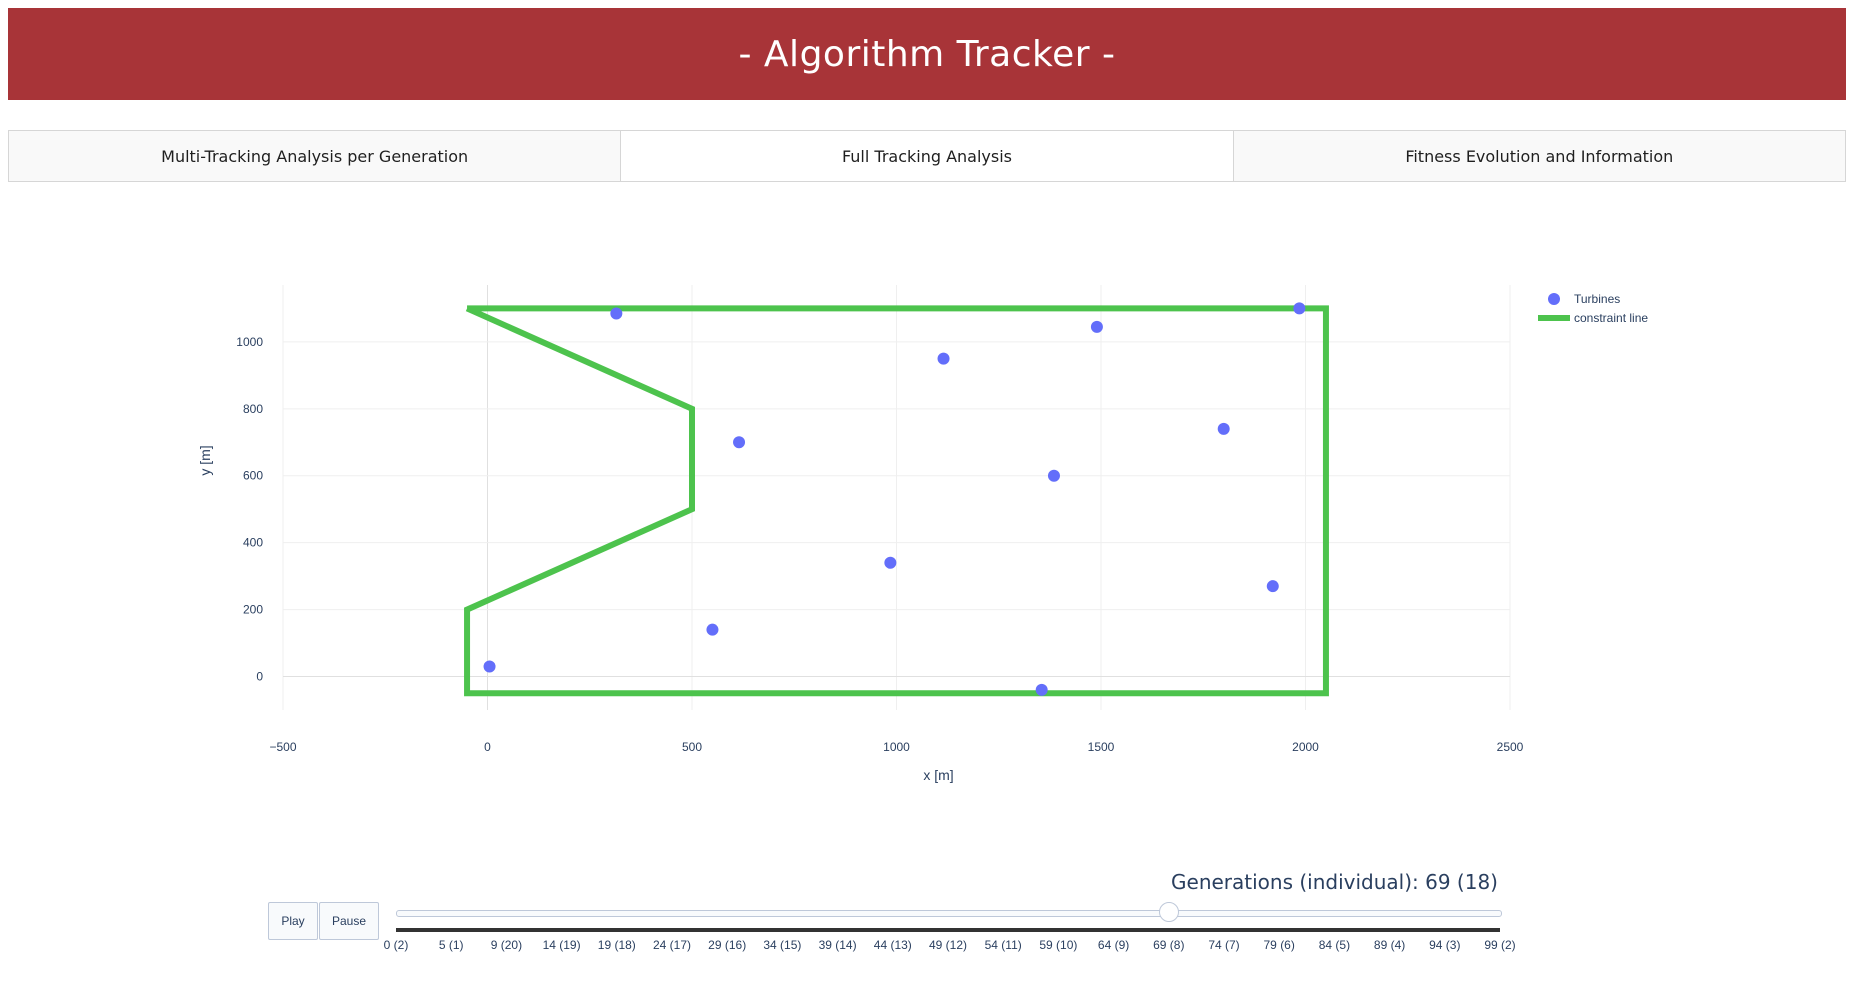  What do you see at coordinates (349, 921) in the screenshot?
I see `pause-button: Pause` at bounding box center [349, 921].